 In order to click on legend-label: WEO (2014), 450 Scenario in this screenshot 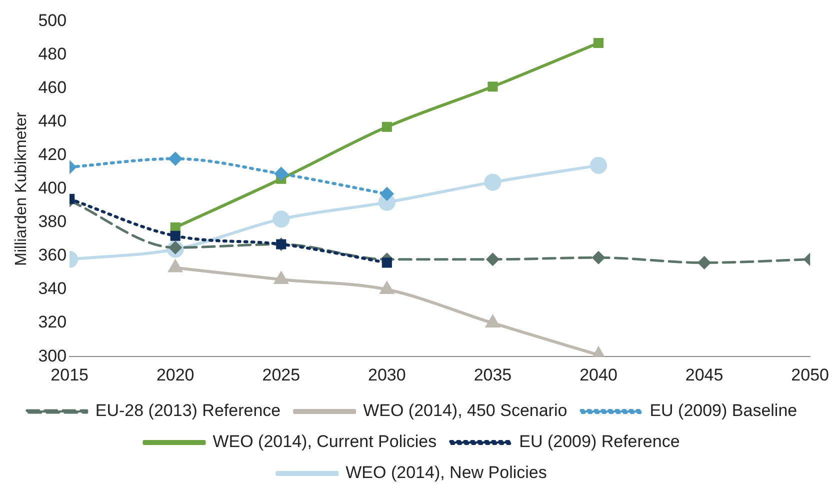, I will do `click(465, 410)`.